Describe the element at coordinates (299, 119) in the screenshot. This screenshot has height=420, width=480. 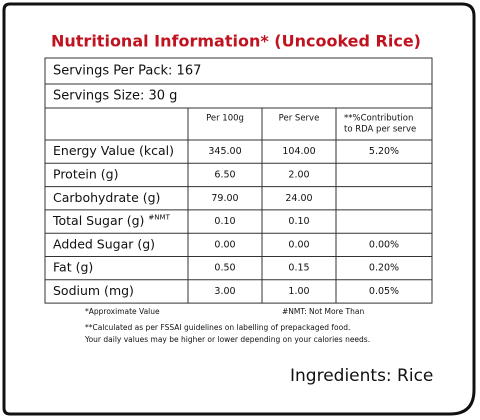
I see `column-header: Per Serve` at that location.